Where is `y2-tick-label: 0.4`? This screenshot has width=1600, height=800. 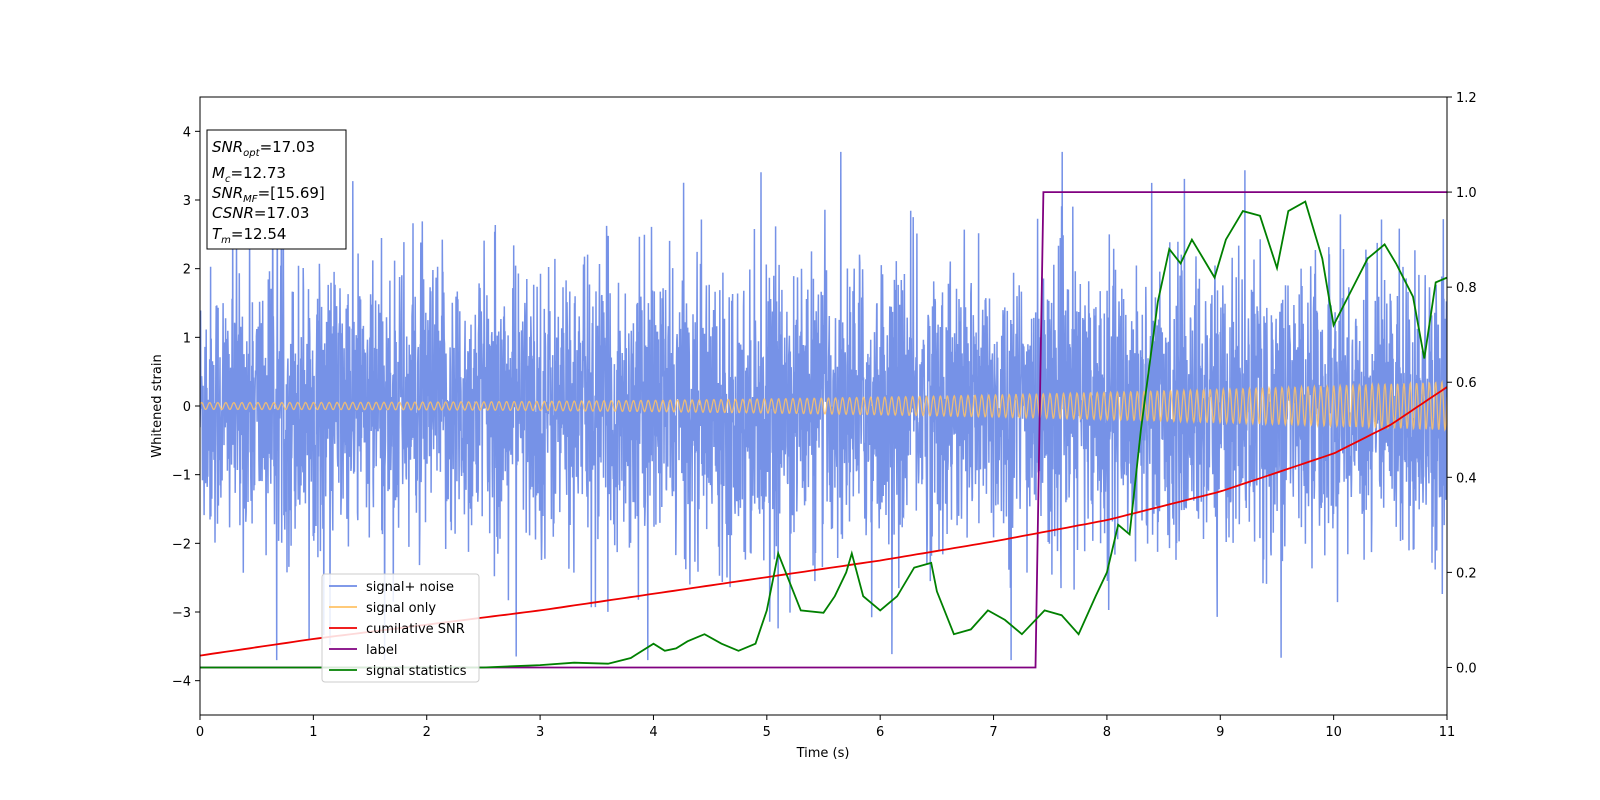
y2-tick-label: 0.4 is located at coordinates (1466, 478).